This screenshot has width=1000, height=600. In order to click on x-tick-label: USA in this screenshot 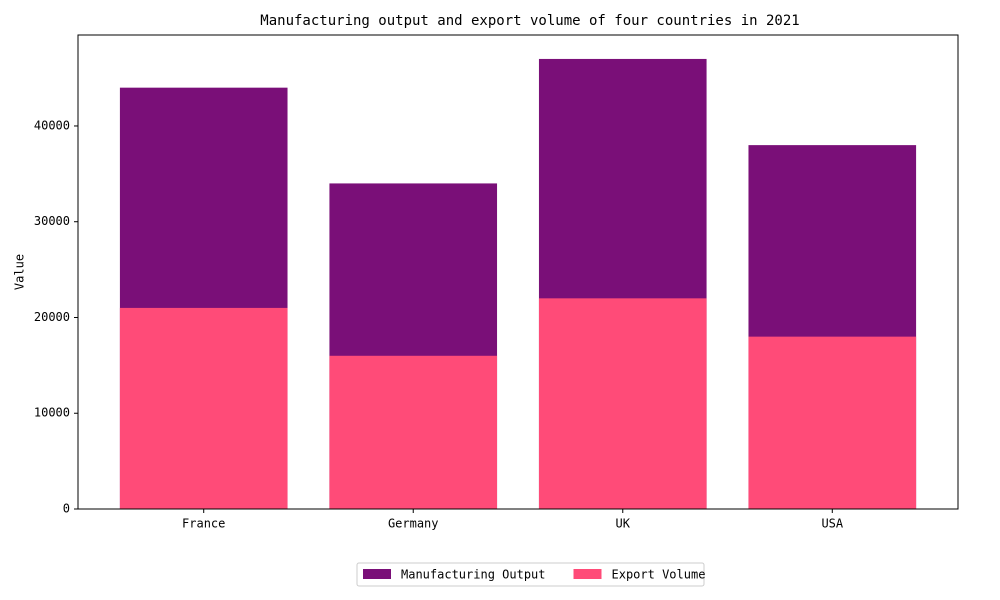, I will do `click(832, 524)`.